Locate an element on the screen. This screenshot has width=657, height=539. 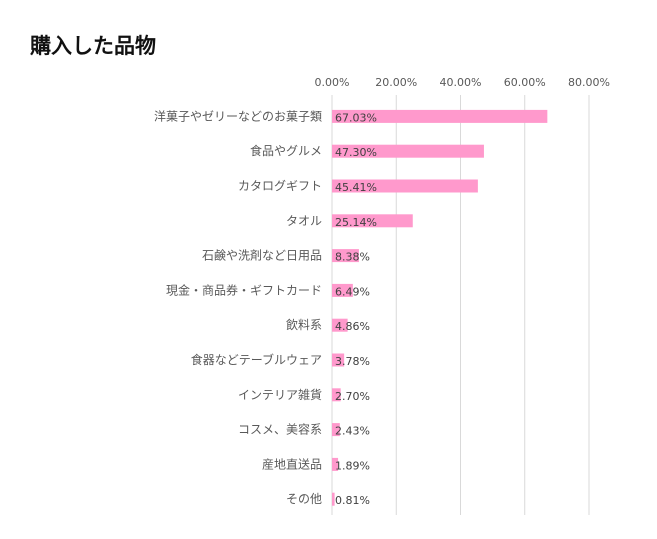
data-label: 8.38% is located at coordinates (352, 257).